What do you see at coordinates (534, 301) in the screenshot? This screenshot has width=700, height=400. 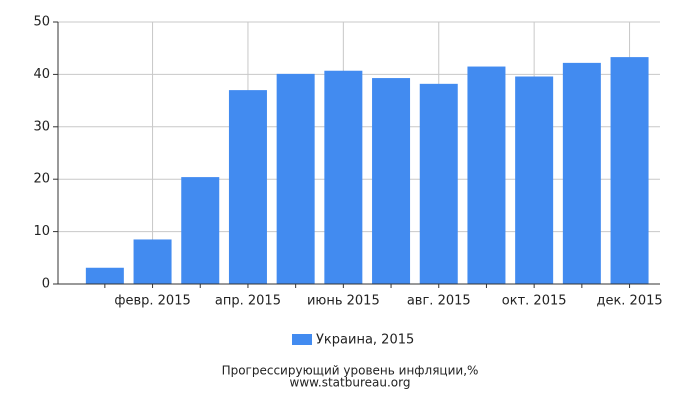 I see `x-tick-label: окт. 2015` at bounding box center [534, 301].